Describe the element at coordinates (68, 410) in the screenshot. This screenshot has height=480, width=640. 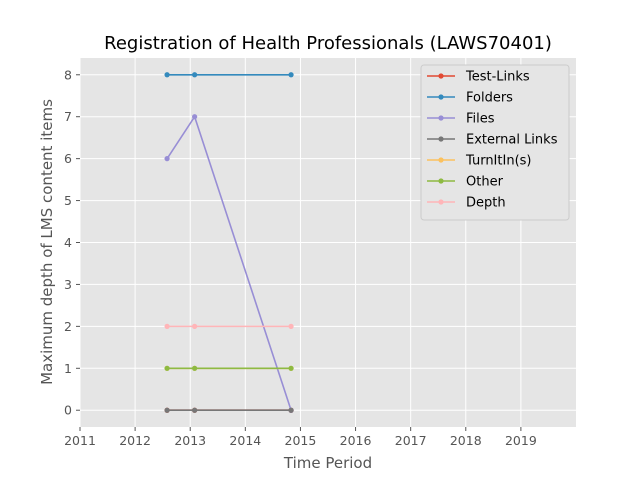
I see `y-tick-label: 0` at that location.